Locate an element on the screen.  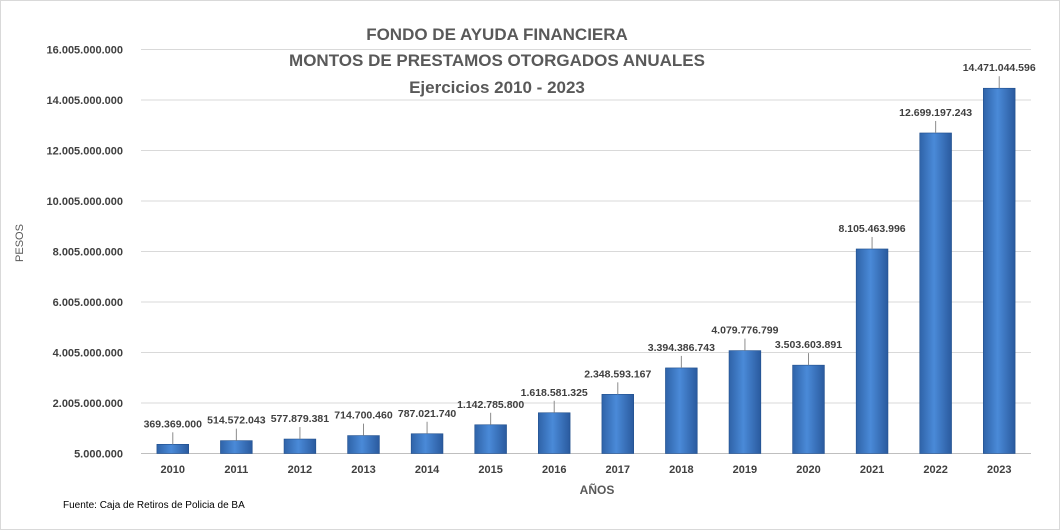
y-axis-label: PESOS is located at coordinates (20, 243).